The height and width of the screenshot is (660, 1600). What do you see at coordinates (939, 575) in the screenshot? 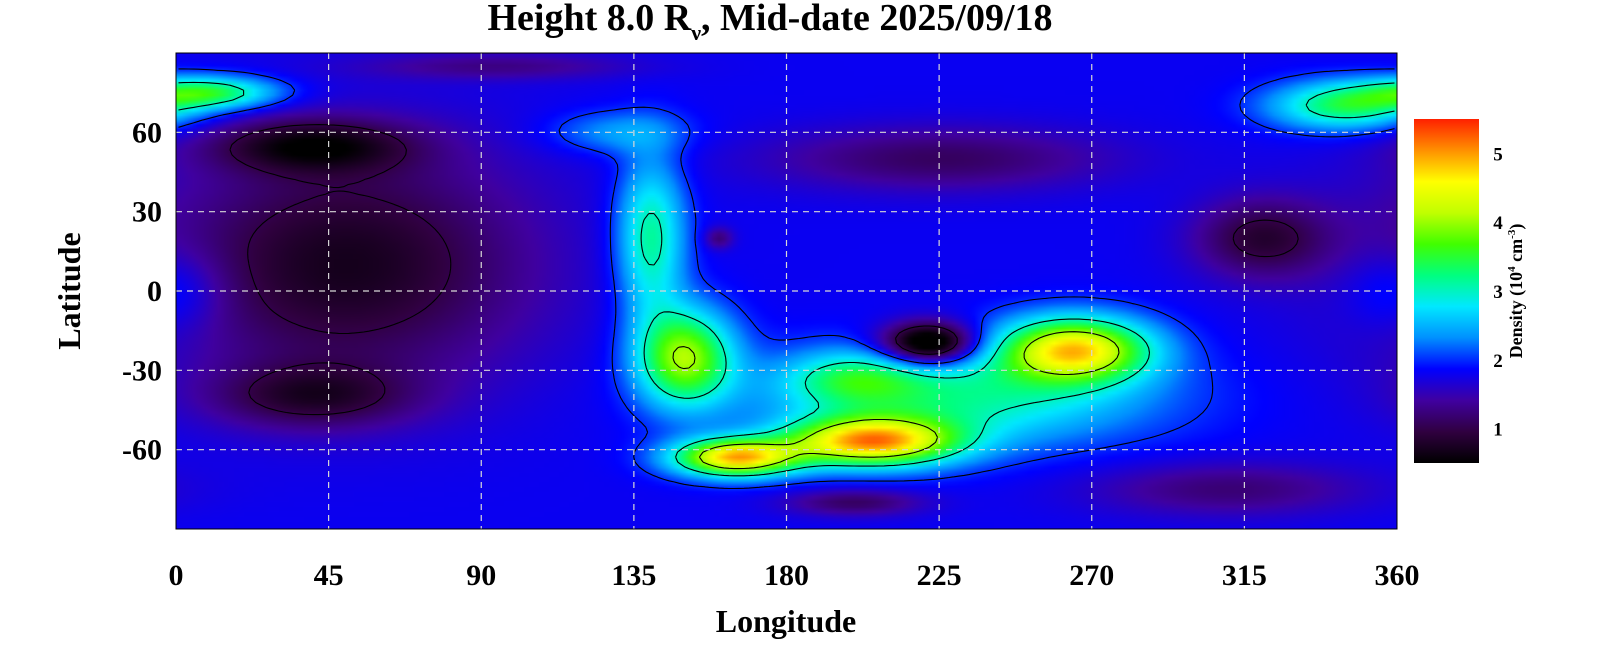
I see `x-tick-label: 225` at bounding box center [939, 575].